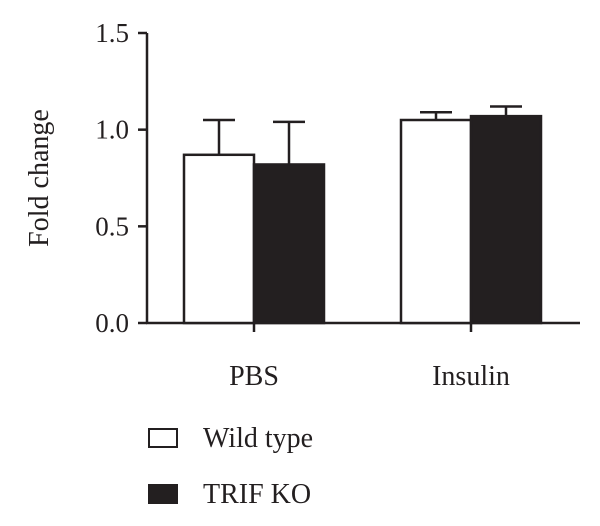 Image resolution: width=600 pixels, height=526 pixels. I want to click on legend-label-1: TRIF KO, so click(257, 494).